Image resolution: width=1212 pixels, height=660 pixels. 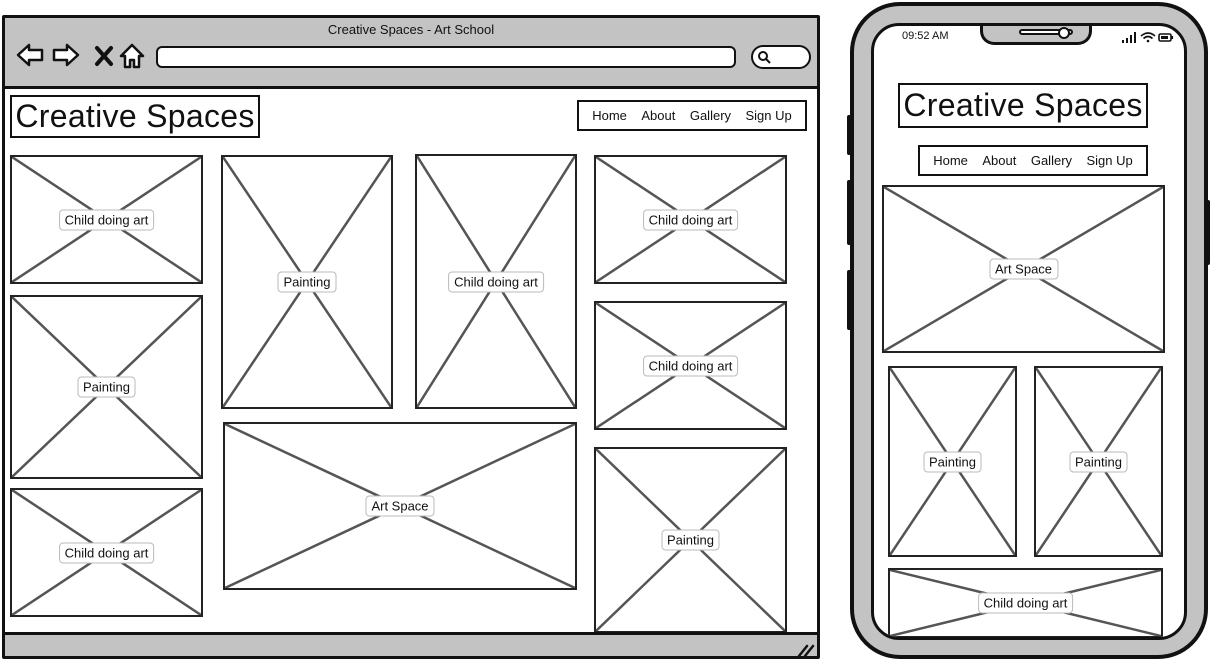 I want to click on home-icon, so click(x=132, y=55).